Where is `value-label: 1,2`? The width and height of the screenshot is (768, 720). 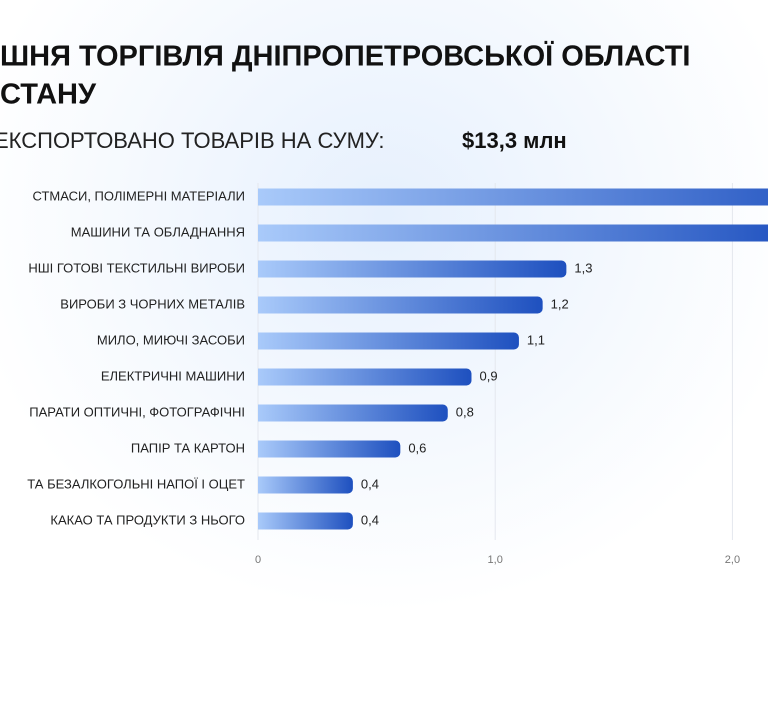
value-label: 1,2 is located at coordinates (560, 303).